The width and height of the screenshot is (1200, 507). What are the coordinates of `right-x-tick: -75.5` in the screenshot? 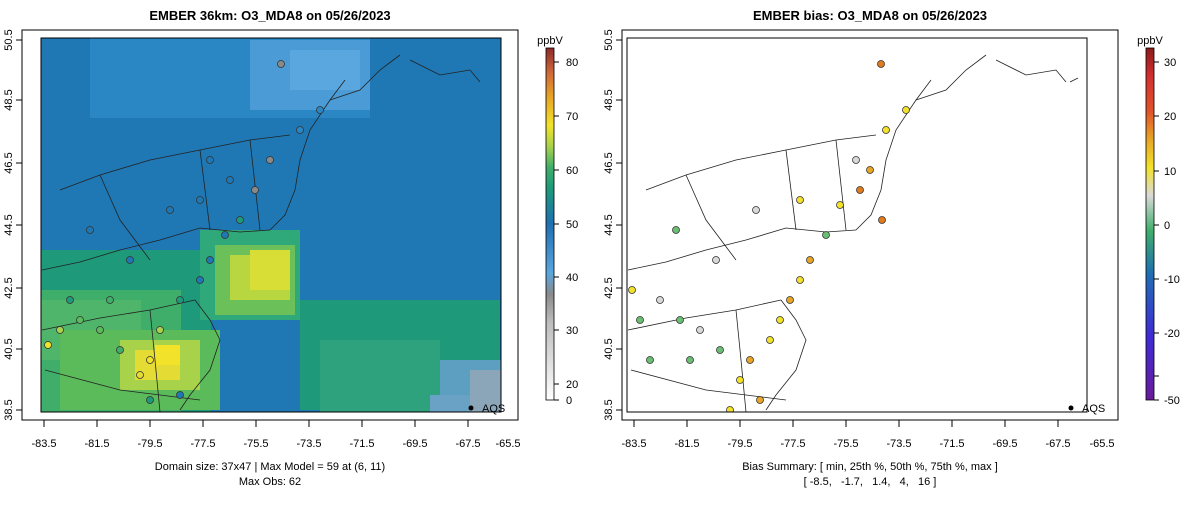 It's located at (845, 444).